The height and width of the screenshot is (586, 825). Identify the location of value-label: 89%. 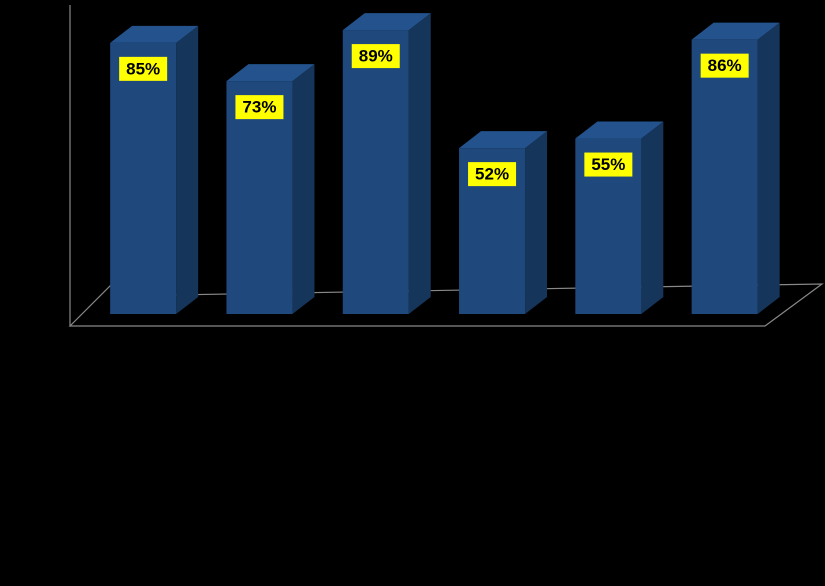
(376, 56).